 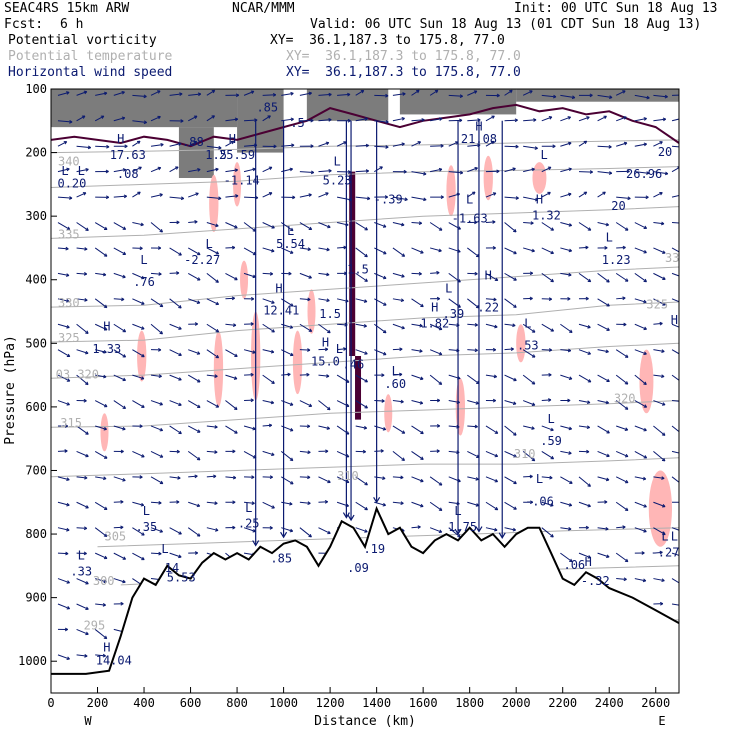 I want to click on extrema-label: .35, so click(x=147, y=527).